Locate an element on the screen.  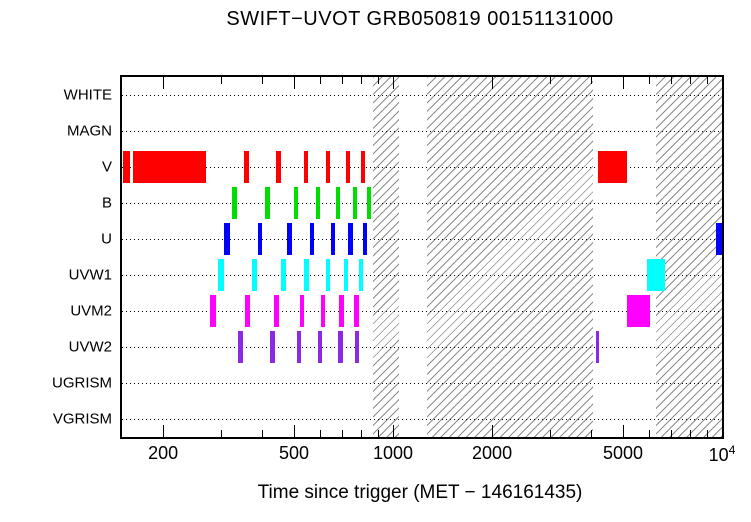
row-label-b: B is located at coordinates (106, 203).